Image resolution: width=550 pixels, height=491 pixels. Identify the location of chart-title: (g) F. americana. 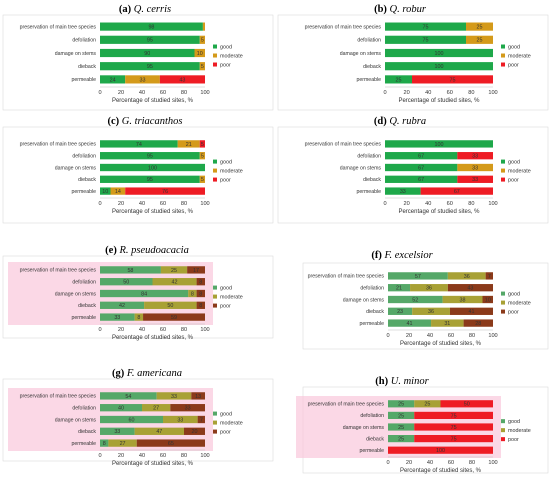
(147, 373).